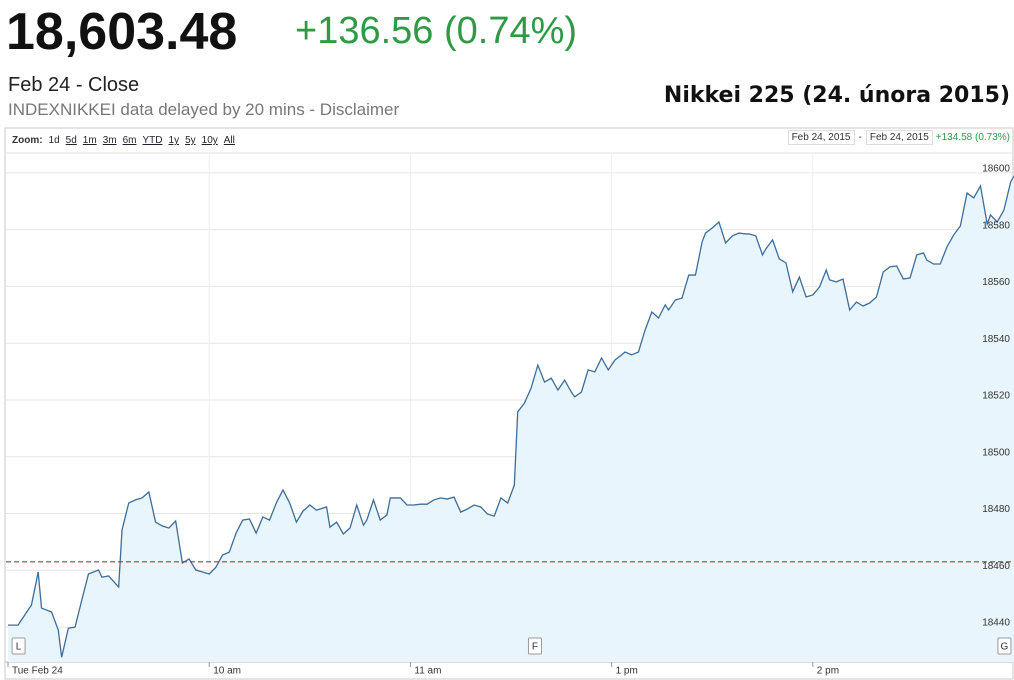 The width and height of the screenshot is (1014, 680). I want to click on y-tick-label: 18460, so click(996, 566).